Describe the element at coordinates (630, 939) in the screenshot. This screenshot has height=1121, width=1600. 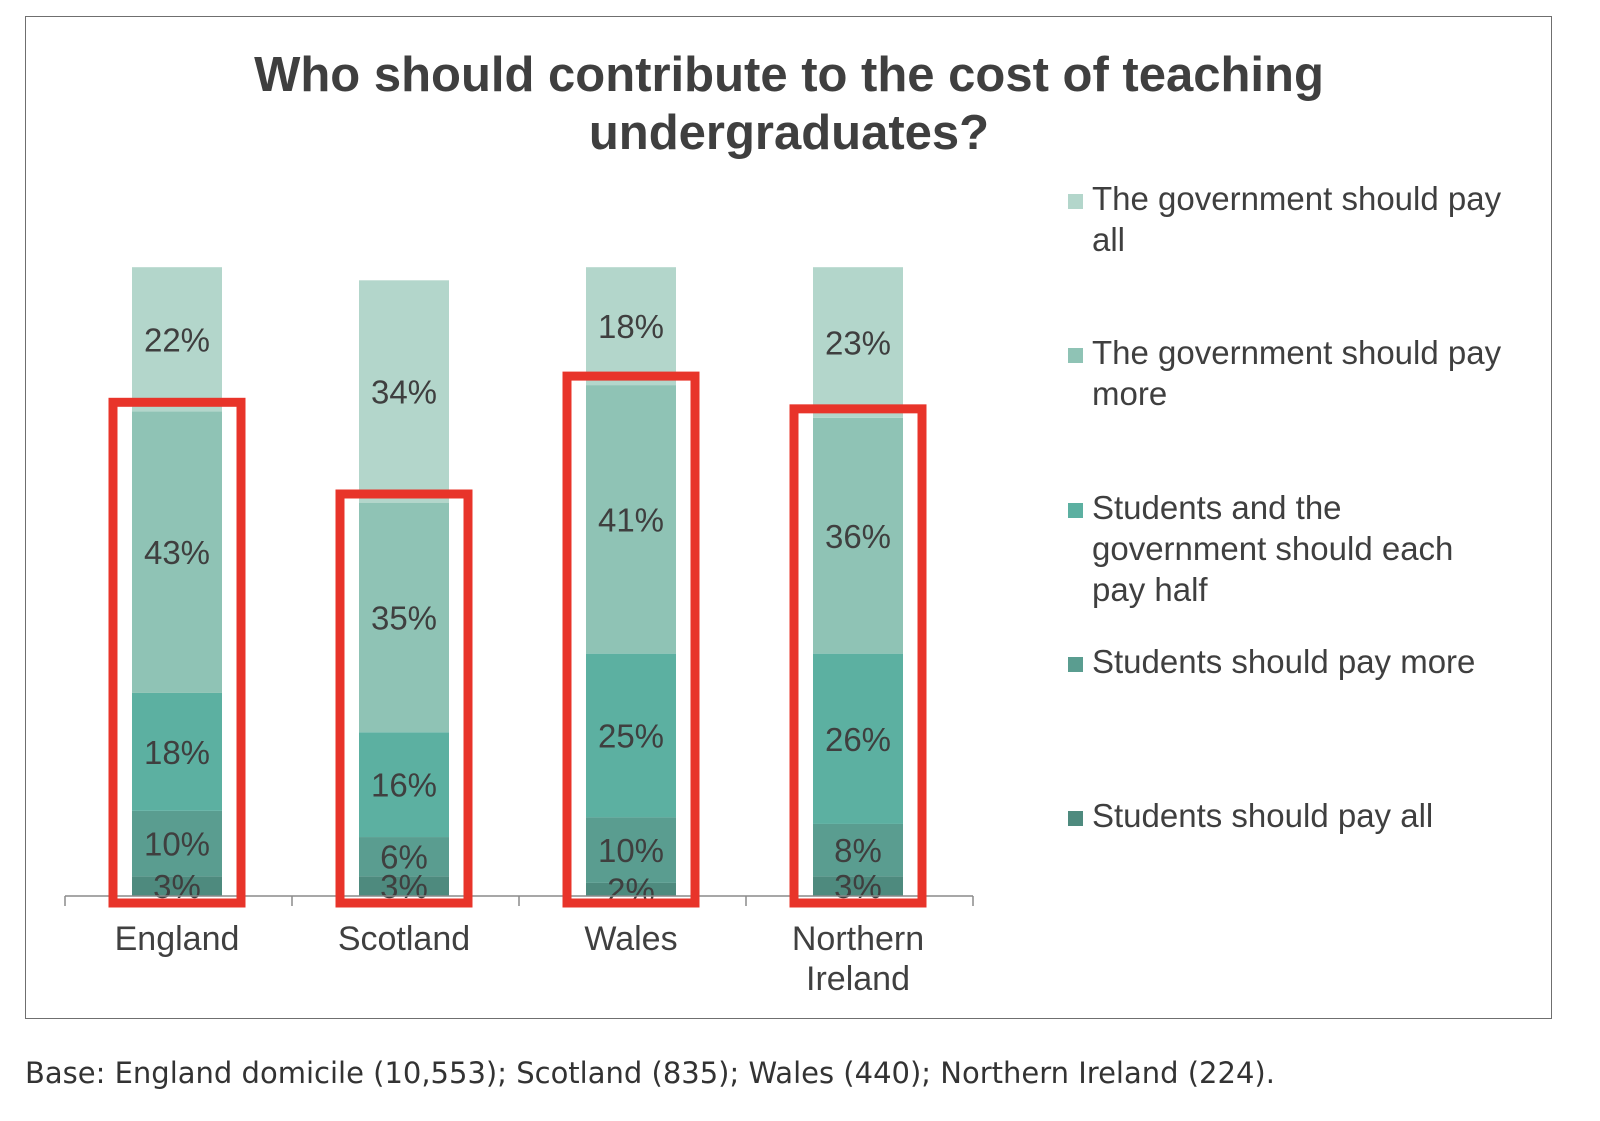
I see `category-label: Wales` at that location.